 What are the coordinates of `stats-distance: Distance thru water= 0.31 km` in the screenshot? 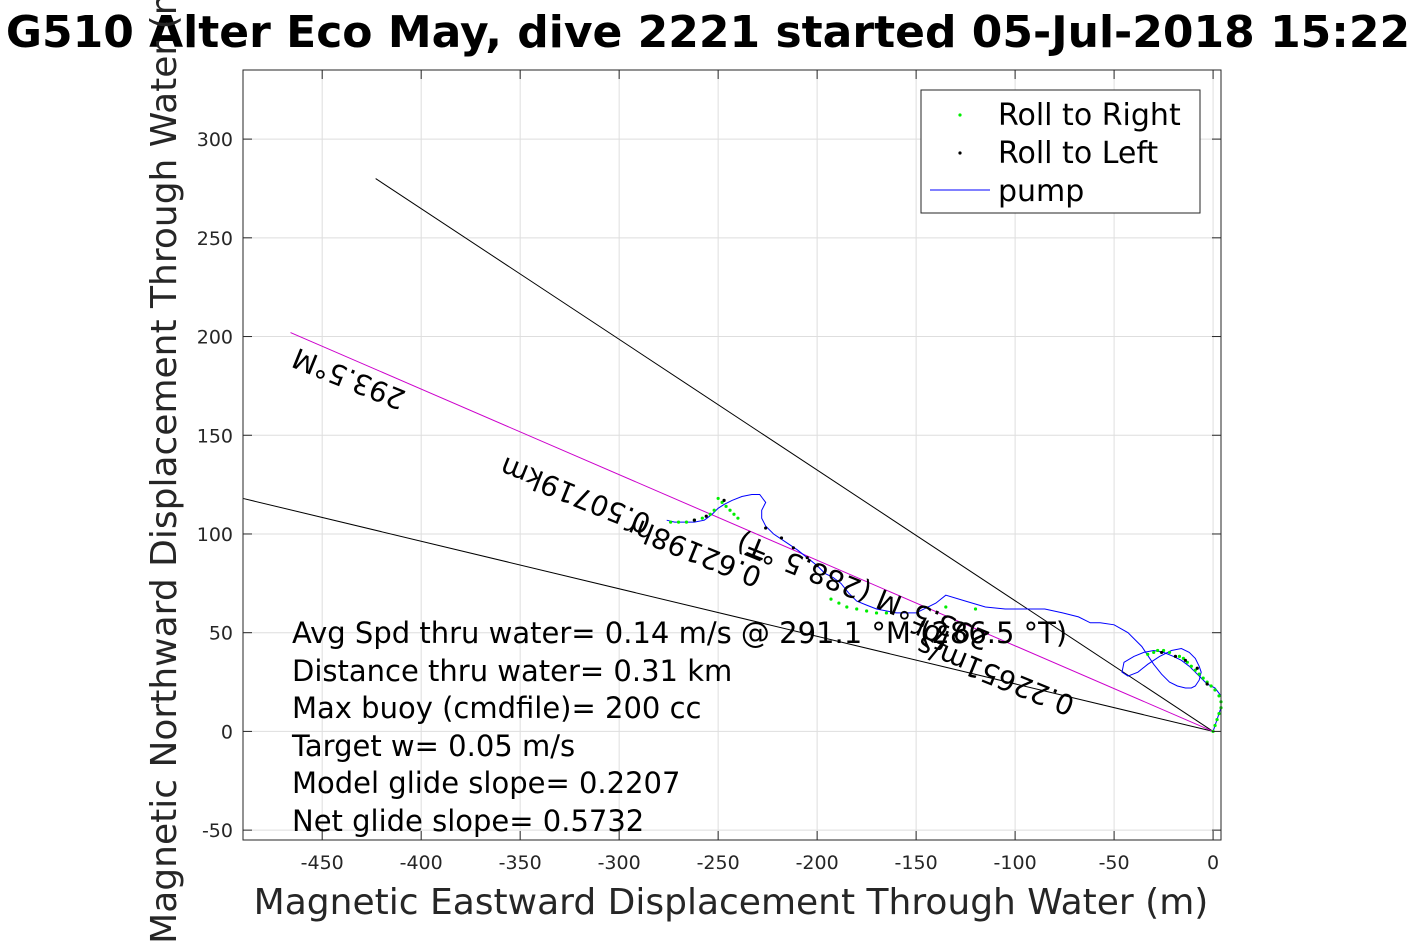 It's located at (512, 671).